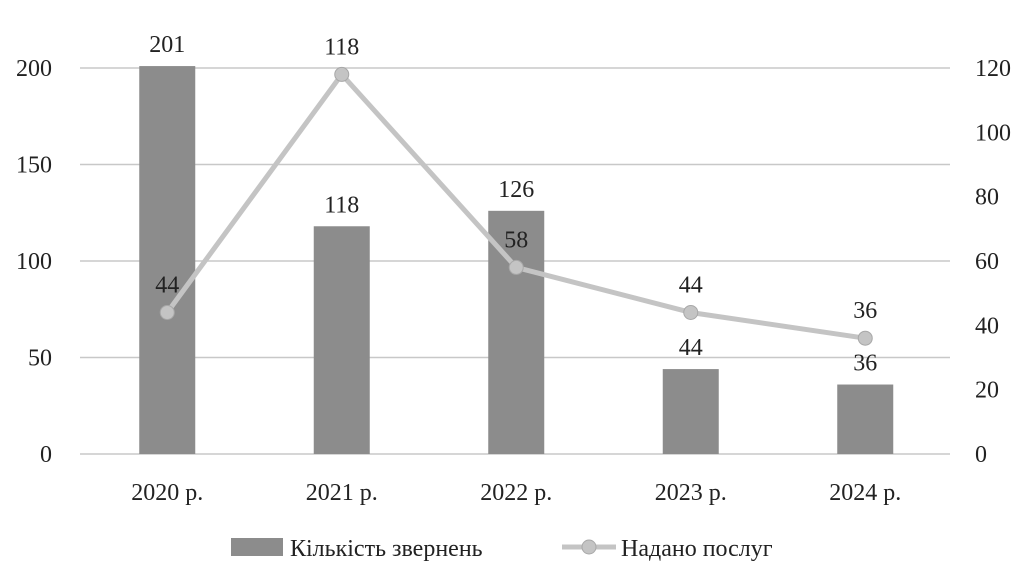  I want to click on bar-data-label: 201, so click(167, 45).